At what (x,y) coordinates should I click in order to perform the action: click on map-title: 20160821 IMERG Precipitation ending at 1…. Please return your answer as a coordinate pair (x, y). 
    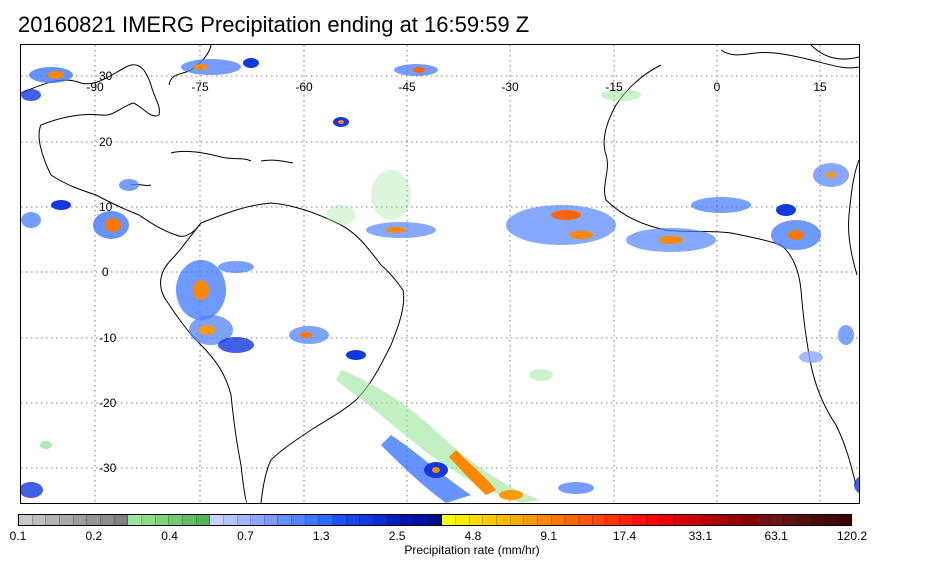
    Looking at the image, I should click on (274, 24).